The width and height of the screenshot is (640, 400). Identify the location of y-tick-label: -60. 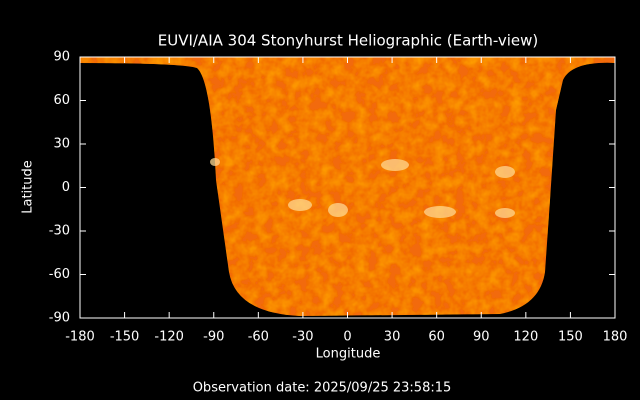
(59, 274).